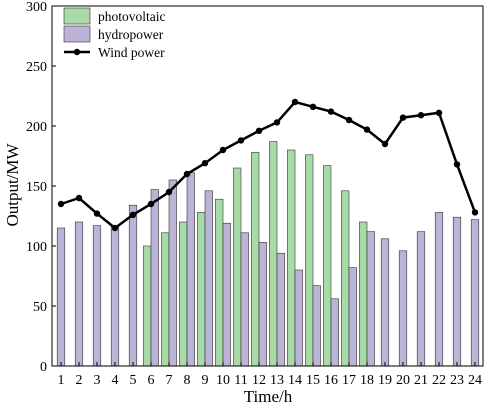 The image size is (484, 413). I want to click on x-tick-label: 23, so click(457, 380).